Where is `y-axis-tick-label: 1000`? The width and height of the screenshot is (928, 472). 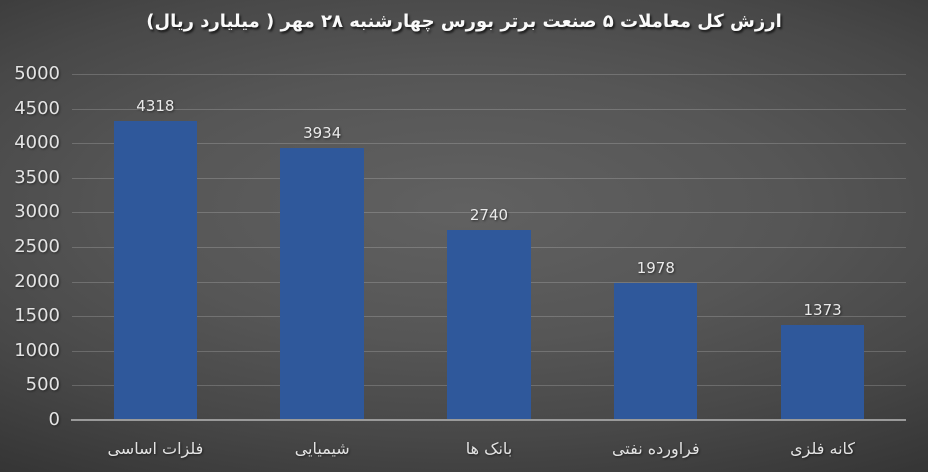
y-axis-tick-label: 1000 is located at coordinates (37, 350).